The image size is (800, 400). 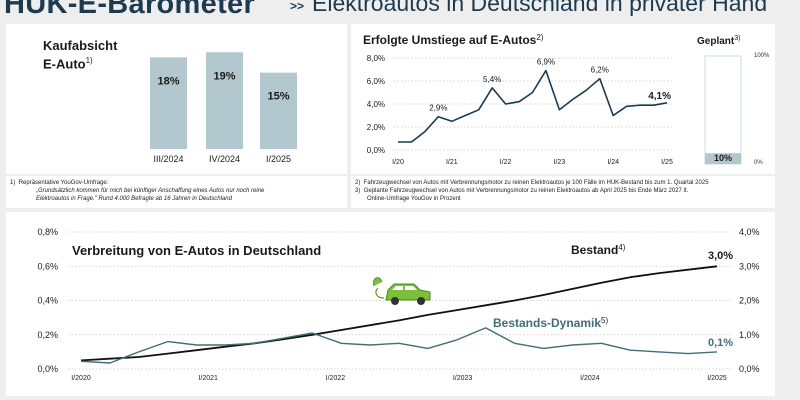 I want to click on umstiege-y-tick: 0,0%, so click(x=376, y=150).